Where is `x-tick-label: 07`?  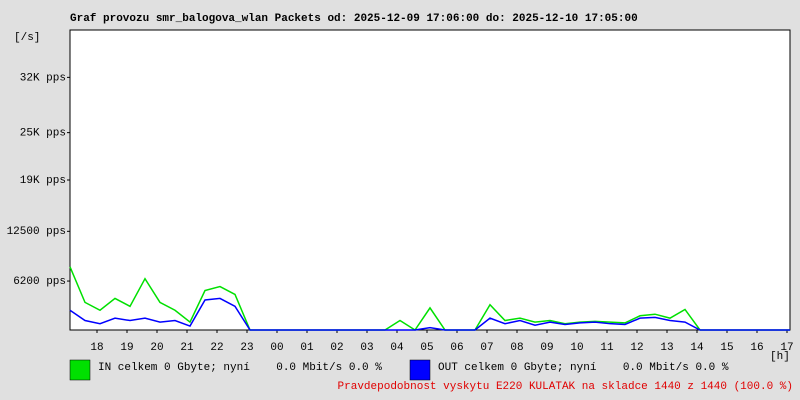
x-tick-label: 07 is located at coordinates (486, 348).